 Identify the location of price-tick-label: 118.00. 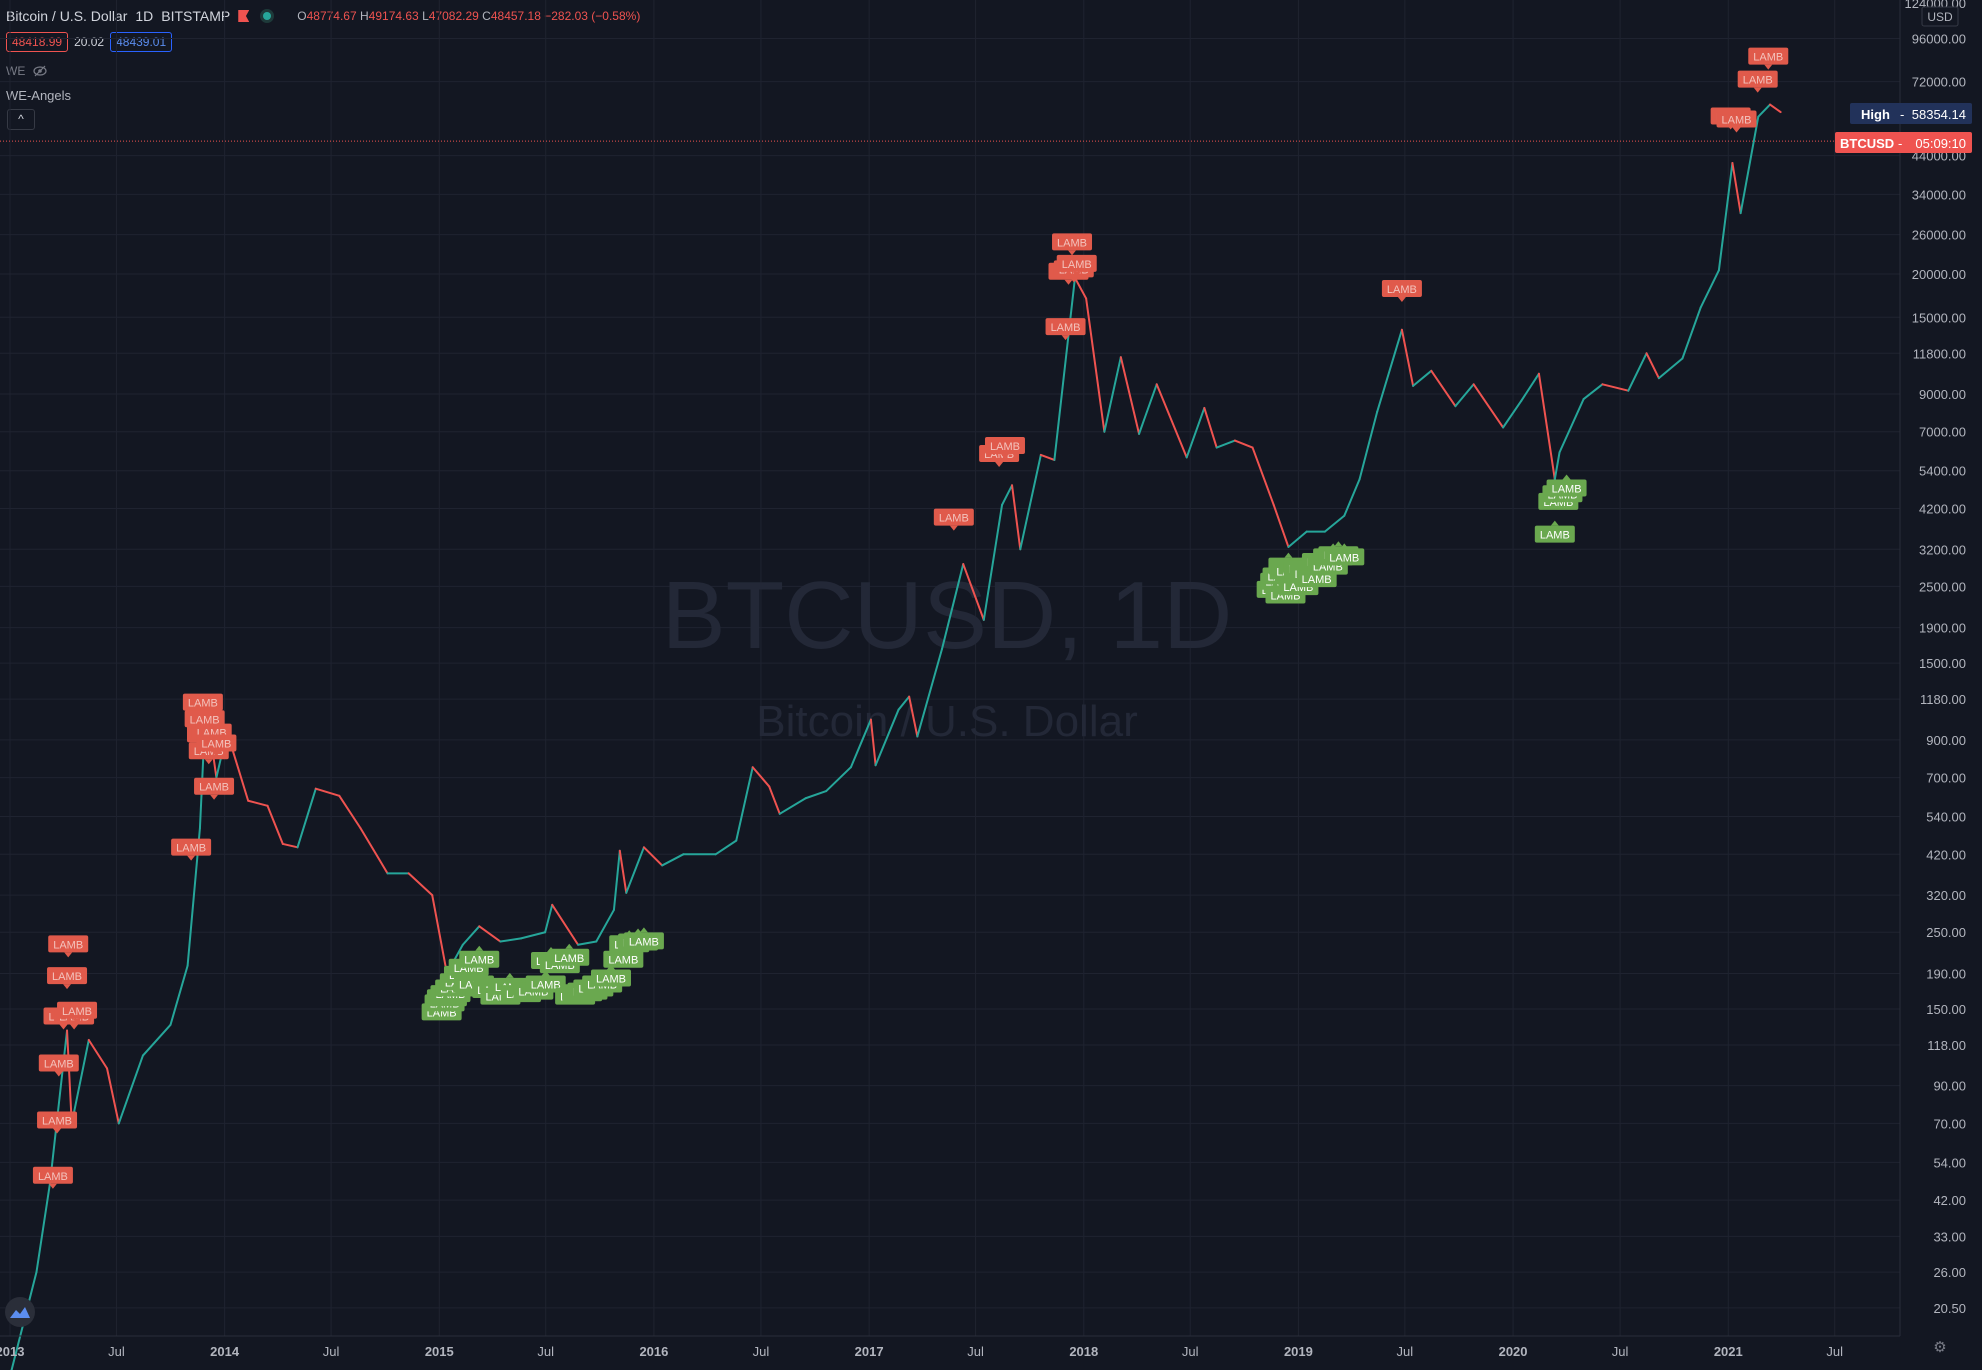
(1946, 1045).